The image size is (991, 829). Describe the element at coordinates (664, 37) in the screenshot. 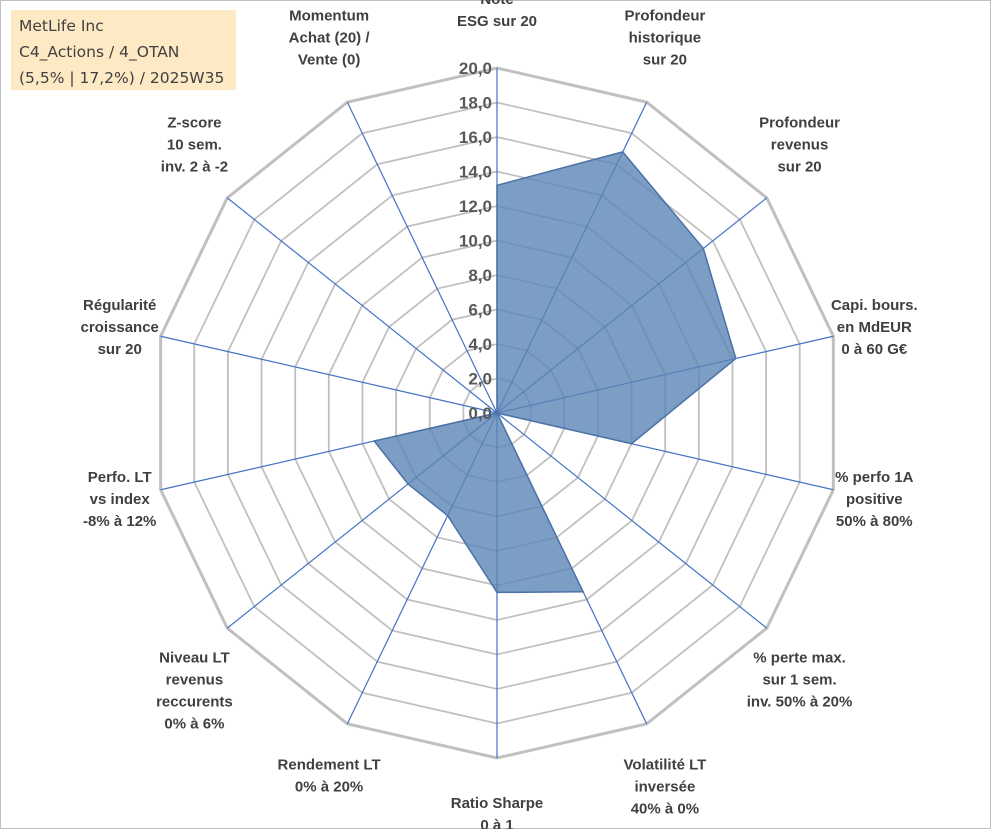

I see `axis-label: Profondeur historique sur 20` at that location.